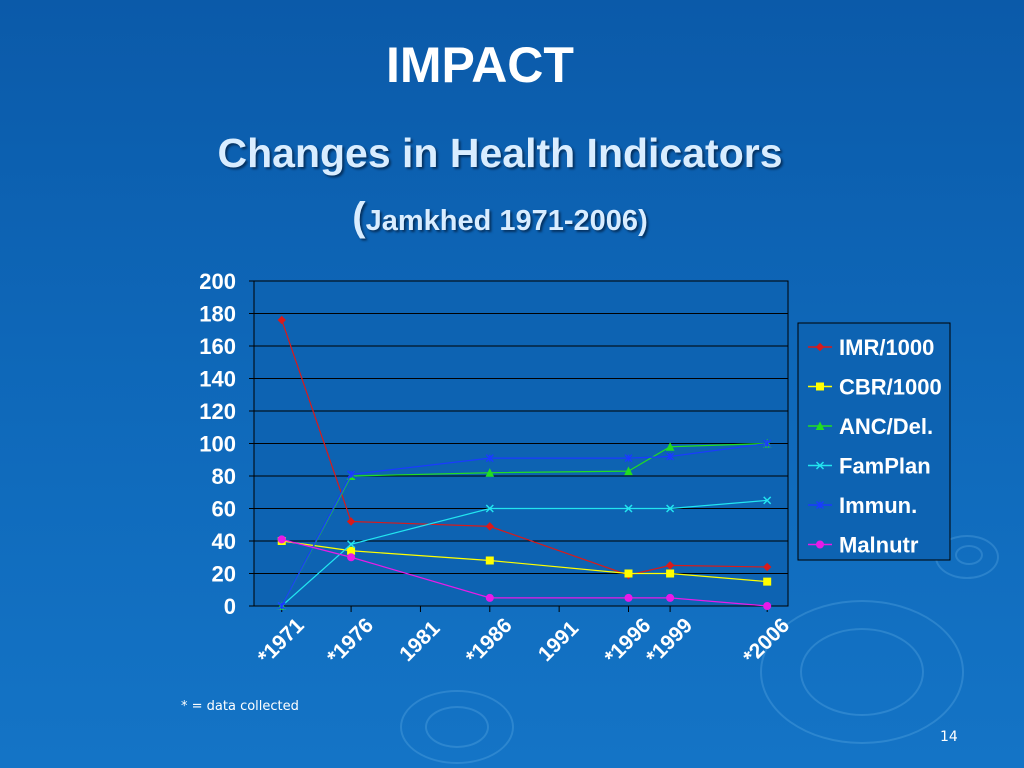 Image resolution: width=1024 pixels, height=768 pixels. I want to click on legend-label: IMR/1000, so click(886, 347).